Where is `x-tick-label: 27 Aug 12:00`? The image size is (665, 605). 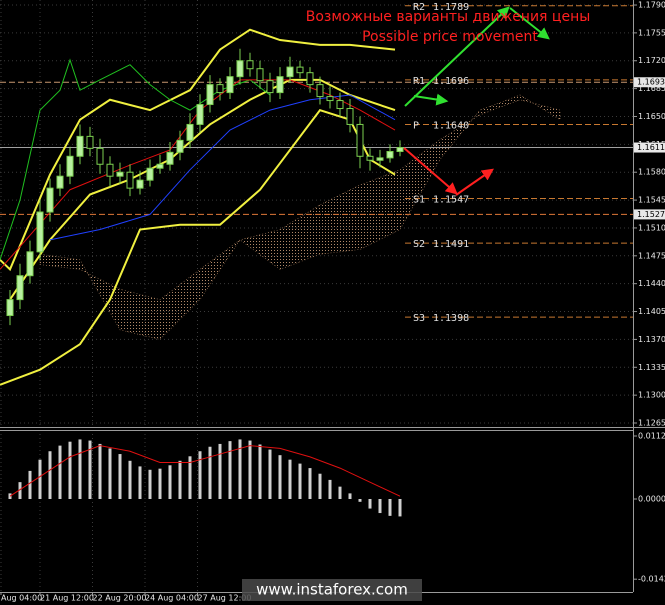
x-tick-label: 27 Aug 12:00 is located at coordinates (225, 598).